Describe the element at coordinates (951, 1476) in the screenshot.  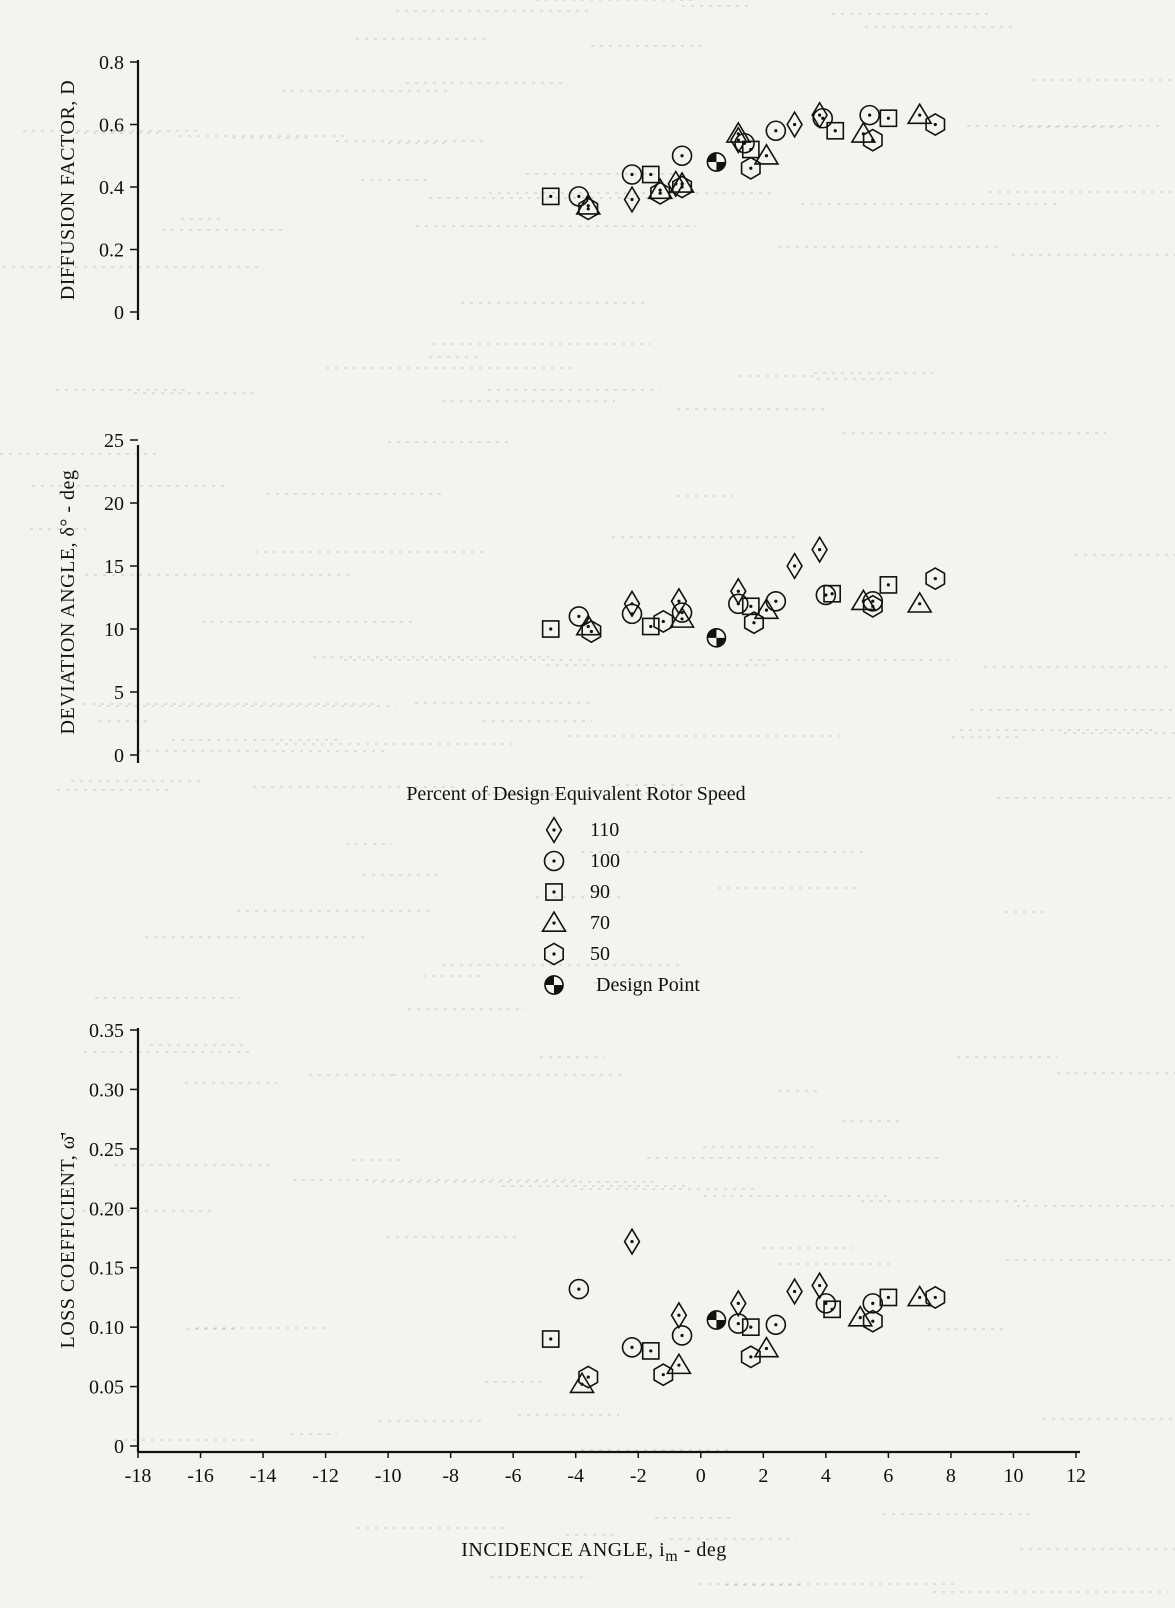
I see `incidence-angle-x-tick-label: 8` at that location.